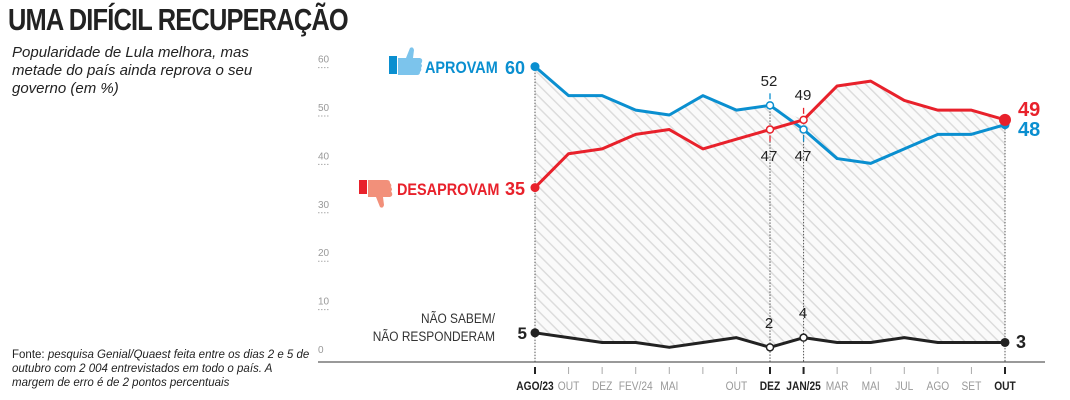 The image size is (1070, 400). I want to click on annotation-dez-approve: 52, so click(769, 81).